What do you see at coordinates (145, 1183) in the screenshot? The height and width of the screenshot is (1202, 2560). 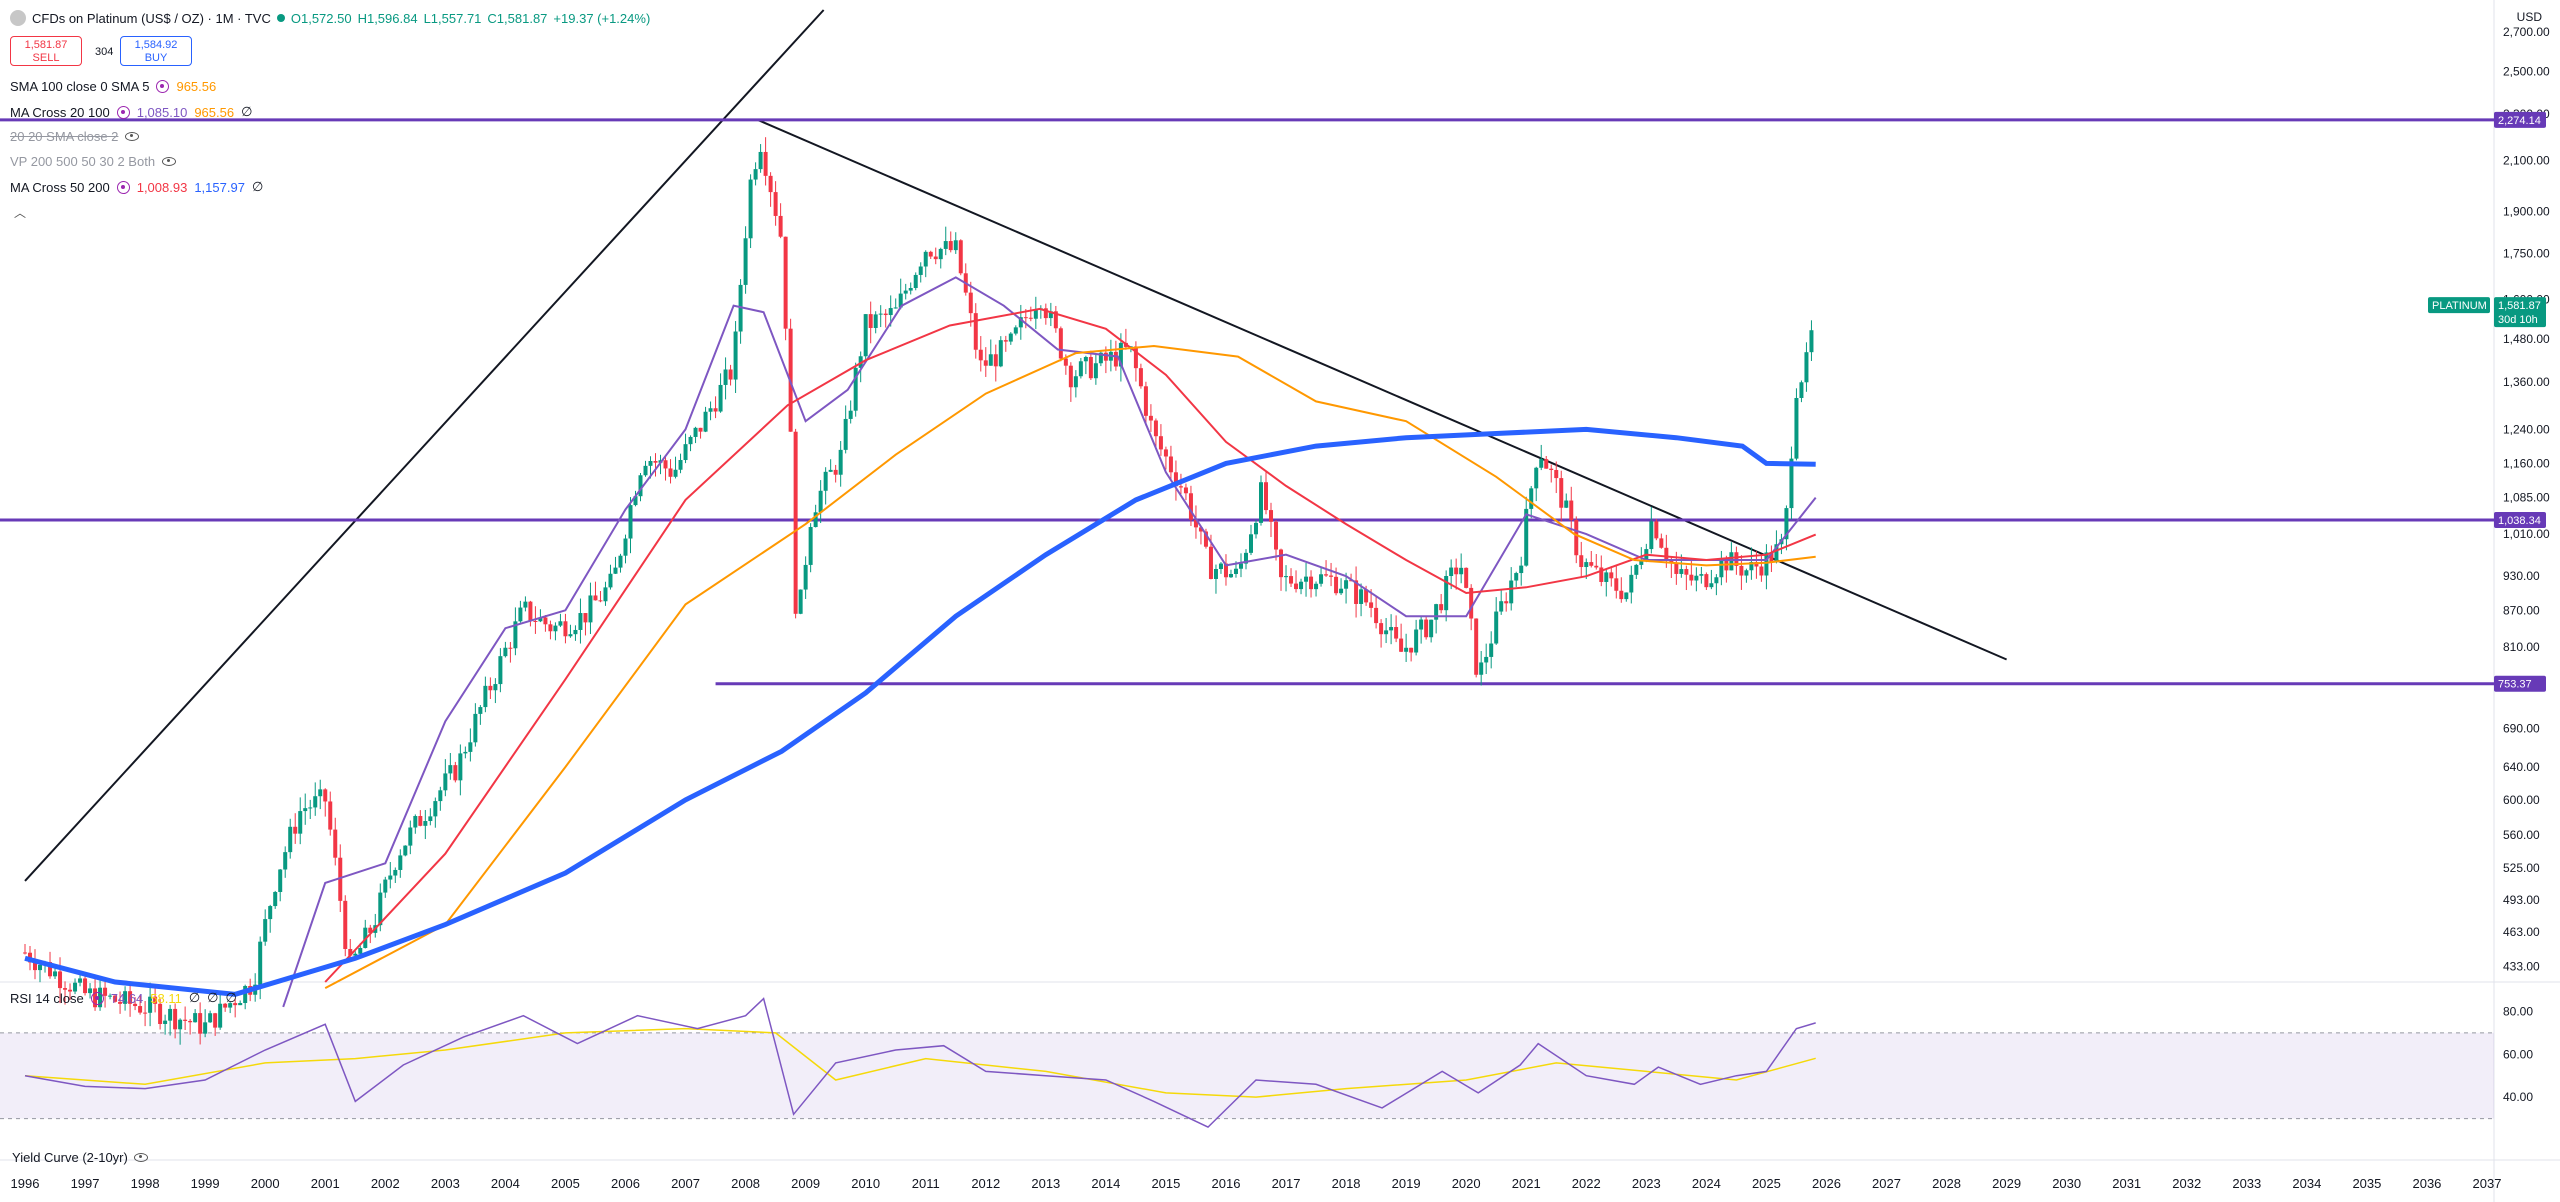 I see `time-tick-label: 1998` at bounding box center [145, 1183].